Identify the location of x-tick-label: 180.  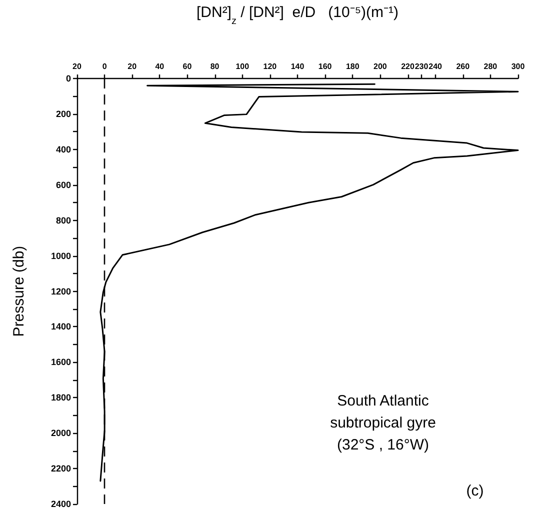
(353, 66).